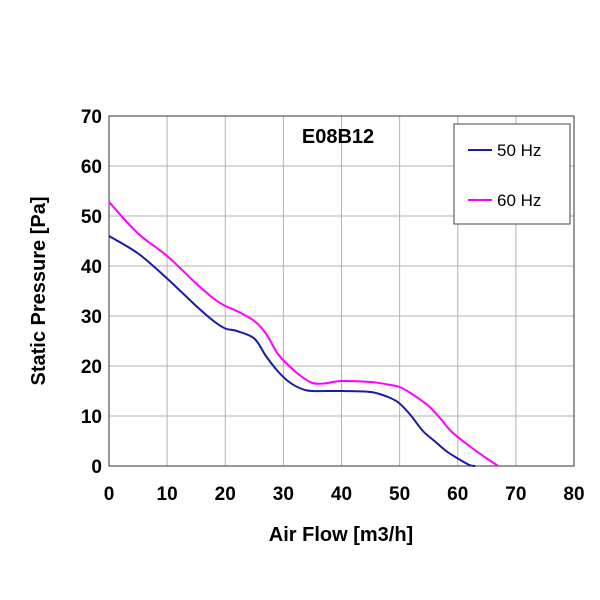  I want to click on y-tick-label: 30, so click(91, 317).